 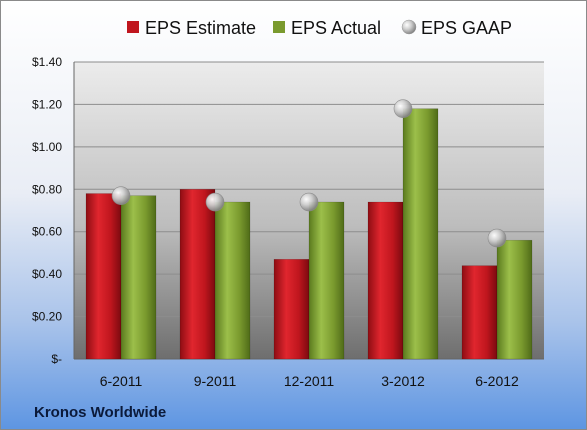 What do you see at coordinates (409, 27) in the screenshot?
I see `legend-gaap-swatch` at bounding box center [409, 27].